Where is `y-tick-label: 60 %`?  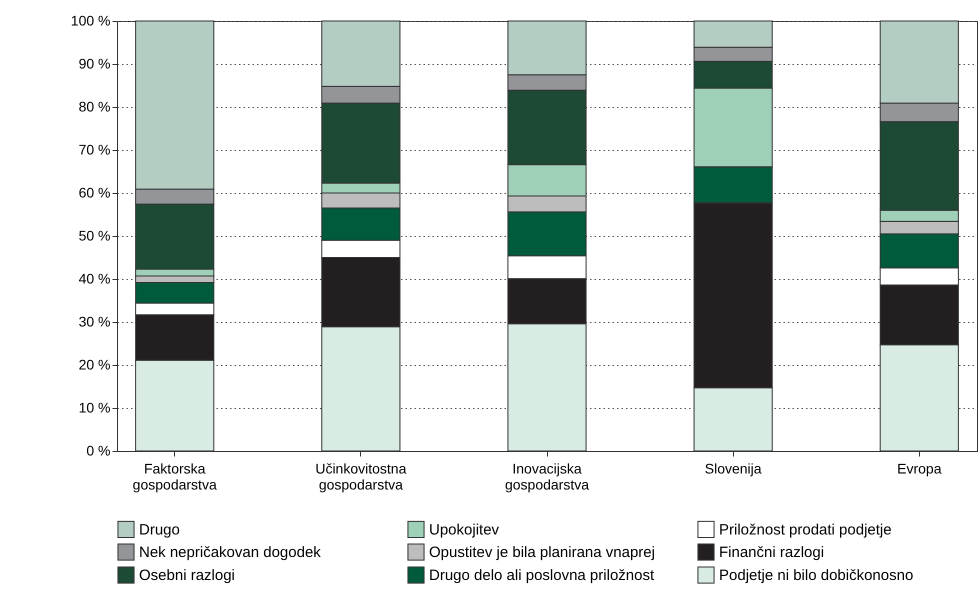 y-tick-label: 60 % is located at coordinates (94, 192).